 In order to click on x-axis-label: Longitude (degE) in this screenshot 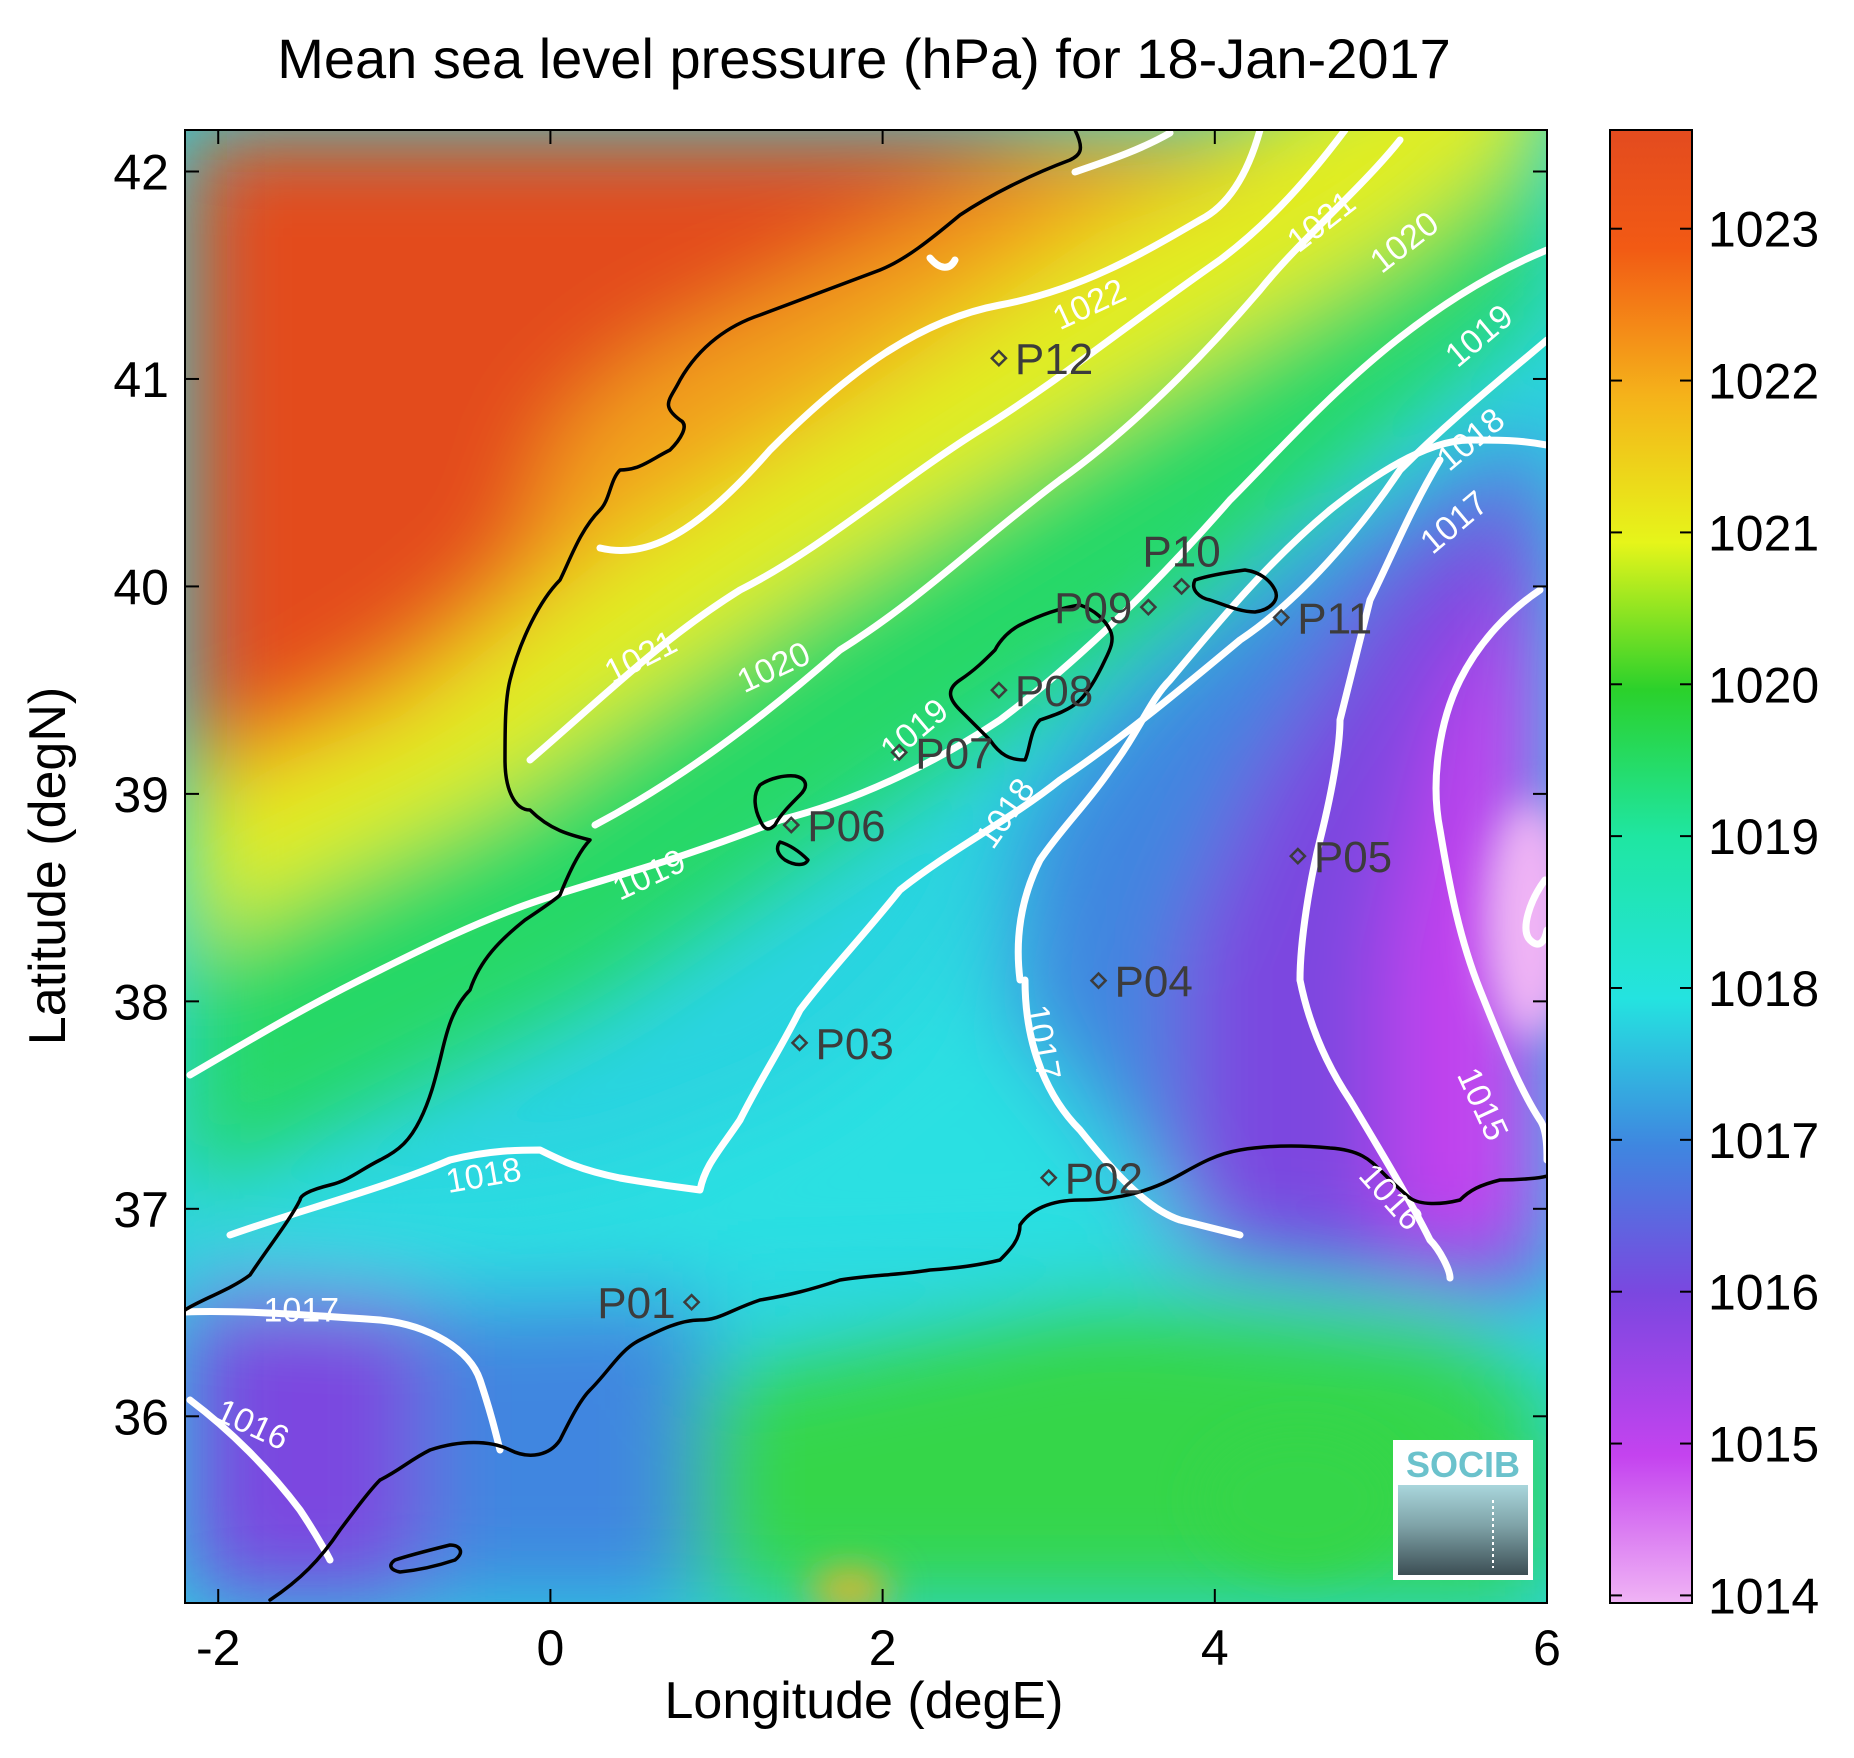, I will do `click(864, 1701)`.